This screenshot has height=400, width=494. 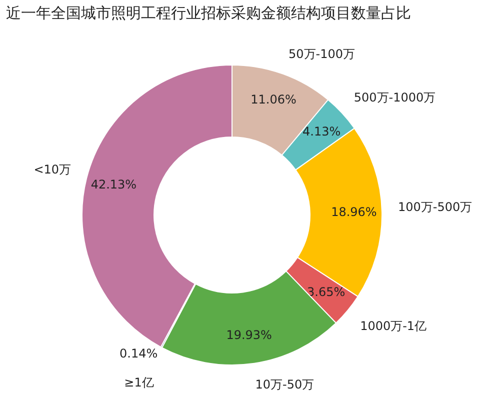 What do you see at coordinates (273, 99) in the screenshot?
I see `data-label: 11.06%` at bounding box center [273, 99].